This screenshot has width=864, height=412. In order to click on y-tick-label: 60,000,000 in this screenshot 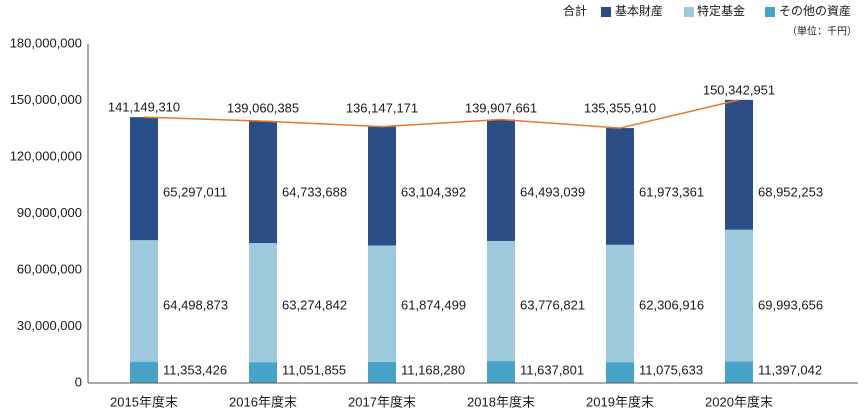, I will do `click(49, 268)`.